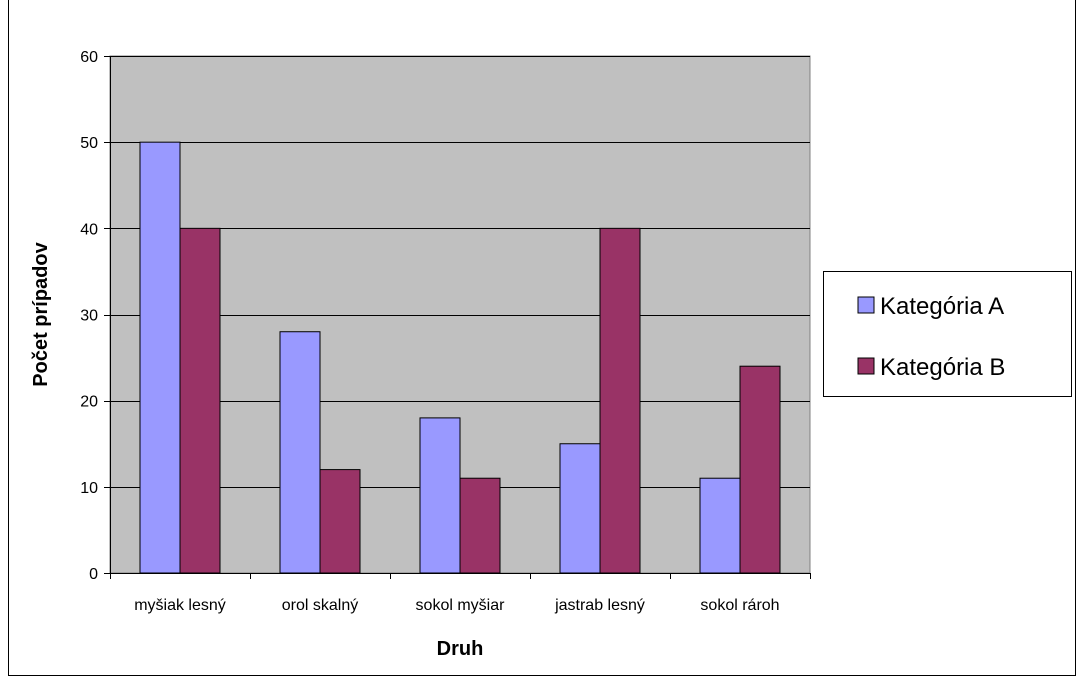 This screenshot has height=677, width=1077. What do you see at coordinates (41, 313) in the screenshot?
I see `y-axis-title: Počet prípadov` at bounding box center [41, 313].